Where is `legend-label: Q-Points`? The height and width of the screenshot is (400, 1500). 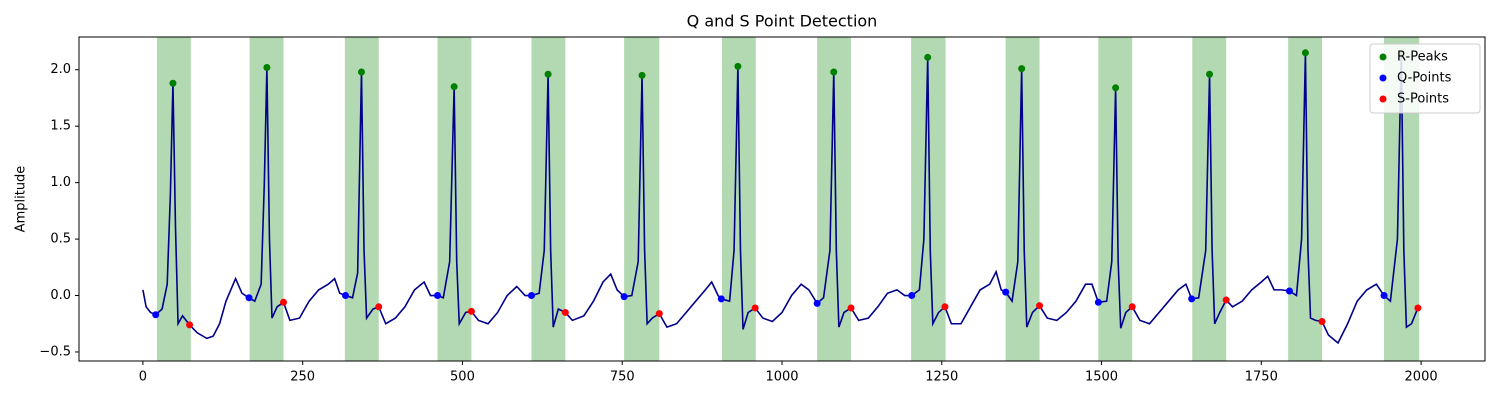
legend-label: Q-Points is located at coordinates (1424, 78).